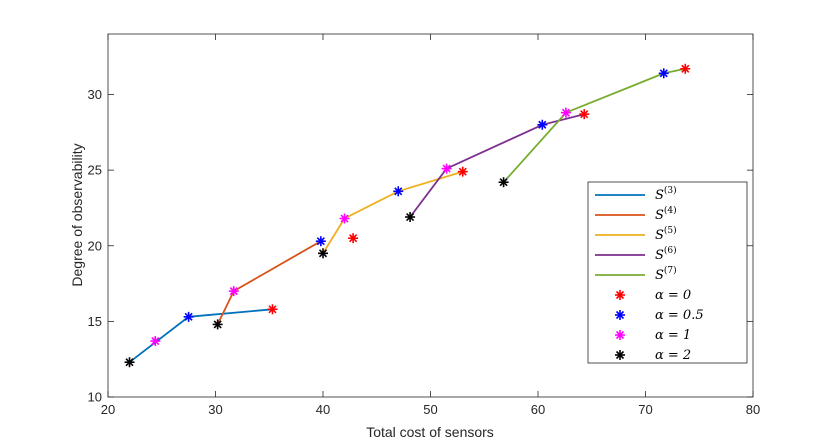 The image size is (830, 444). Describe the element at coordinates (673, 295) in the screenshot. I see `legend-label-alpha-0: α = 0` at that location.